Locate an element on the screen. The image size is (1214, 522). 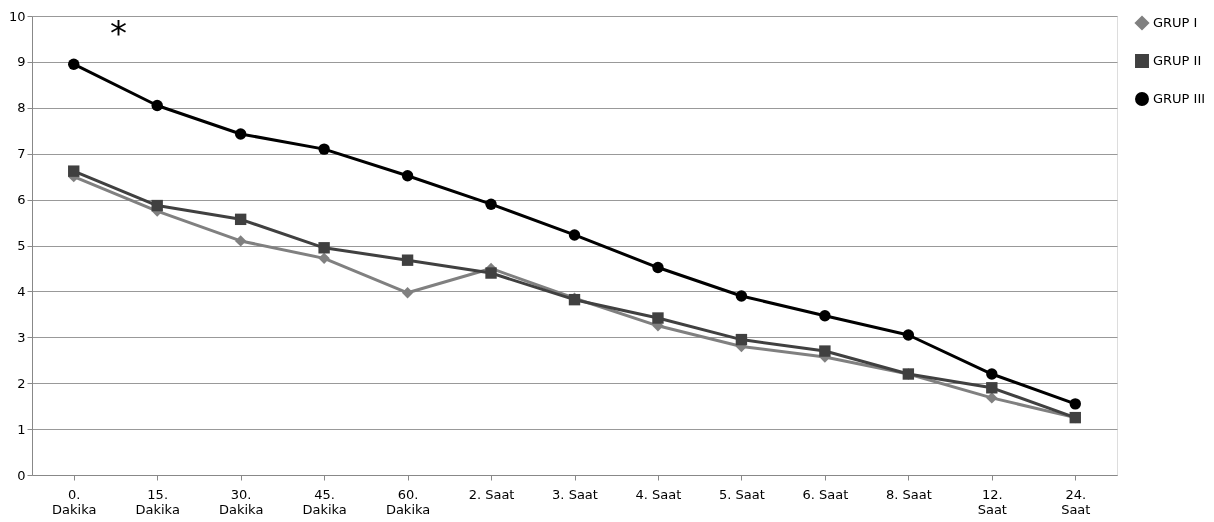
y-tick-label: 7 is located at coordinates (21, 154).